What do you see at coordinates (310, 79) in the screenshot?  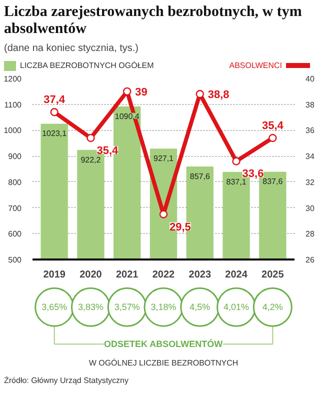 I see `y2-tick-label: 40` at bounding box center [310, 79].